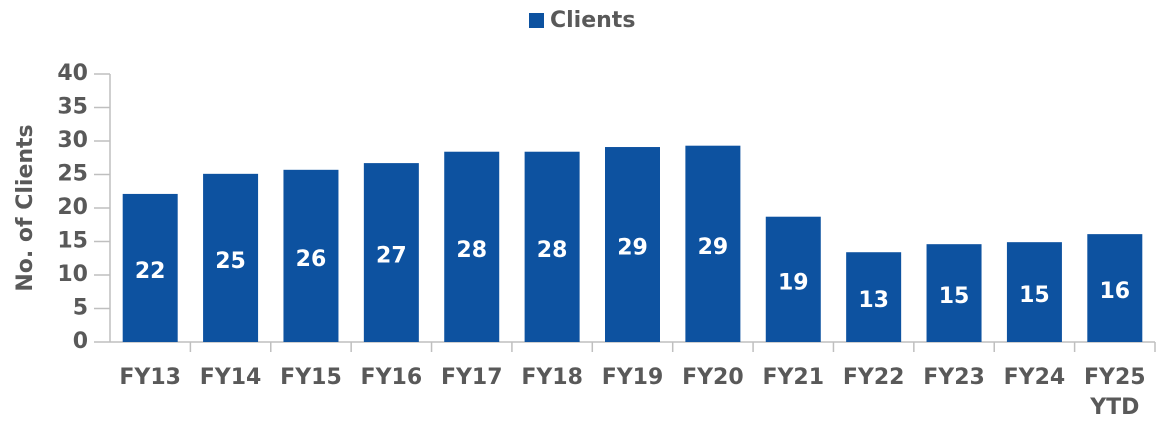 The height and width of the screenshot is (422, 1157). What do you see at coordinates (1115, 392) in the screenshot?
I see `x-tick-label: FY25 YTD` at bounding box center [1115, 392].